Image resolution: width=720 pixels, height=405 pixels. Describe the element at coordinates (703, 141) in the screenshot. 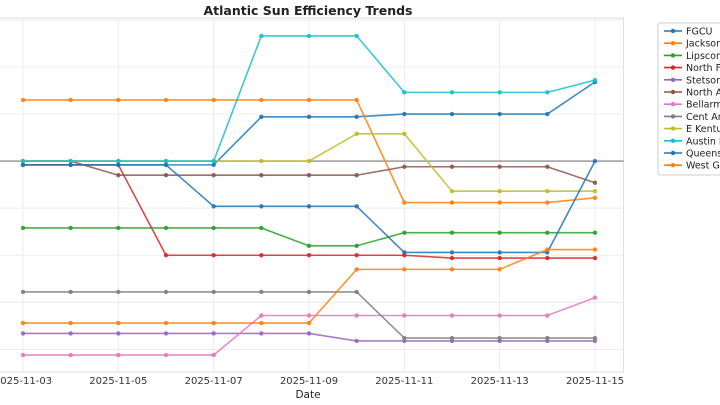

I see `legend-label: Austin Pe` at that location.